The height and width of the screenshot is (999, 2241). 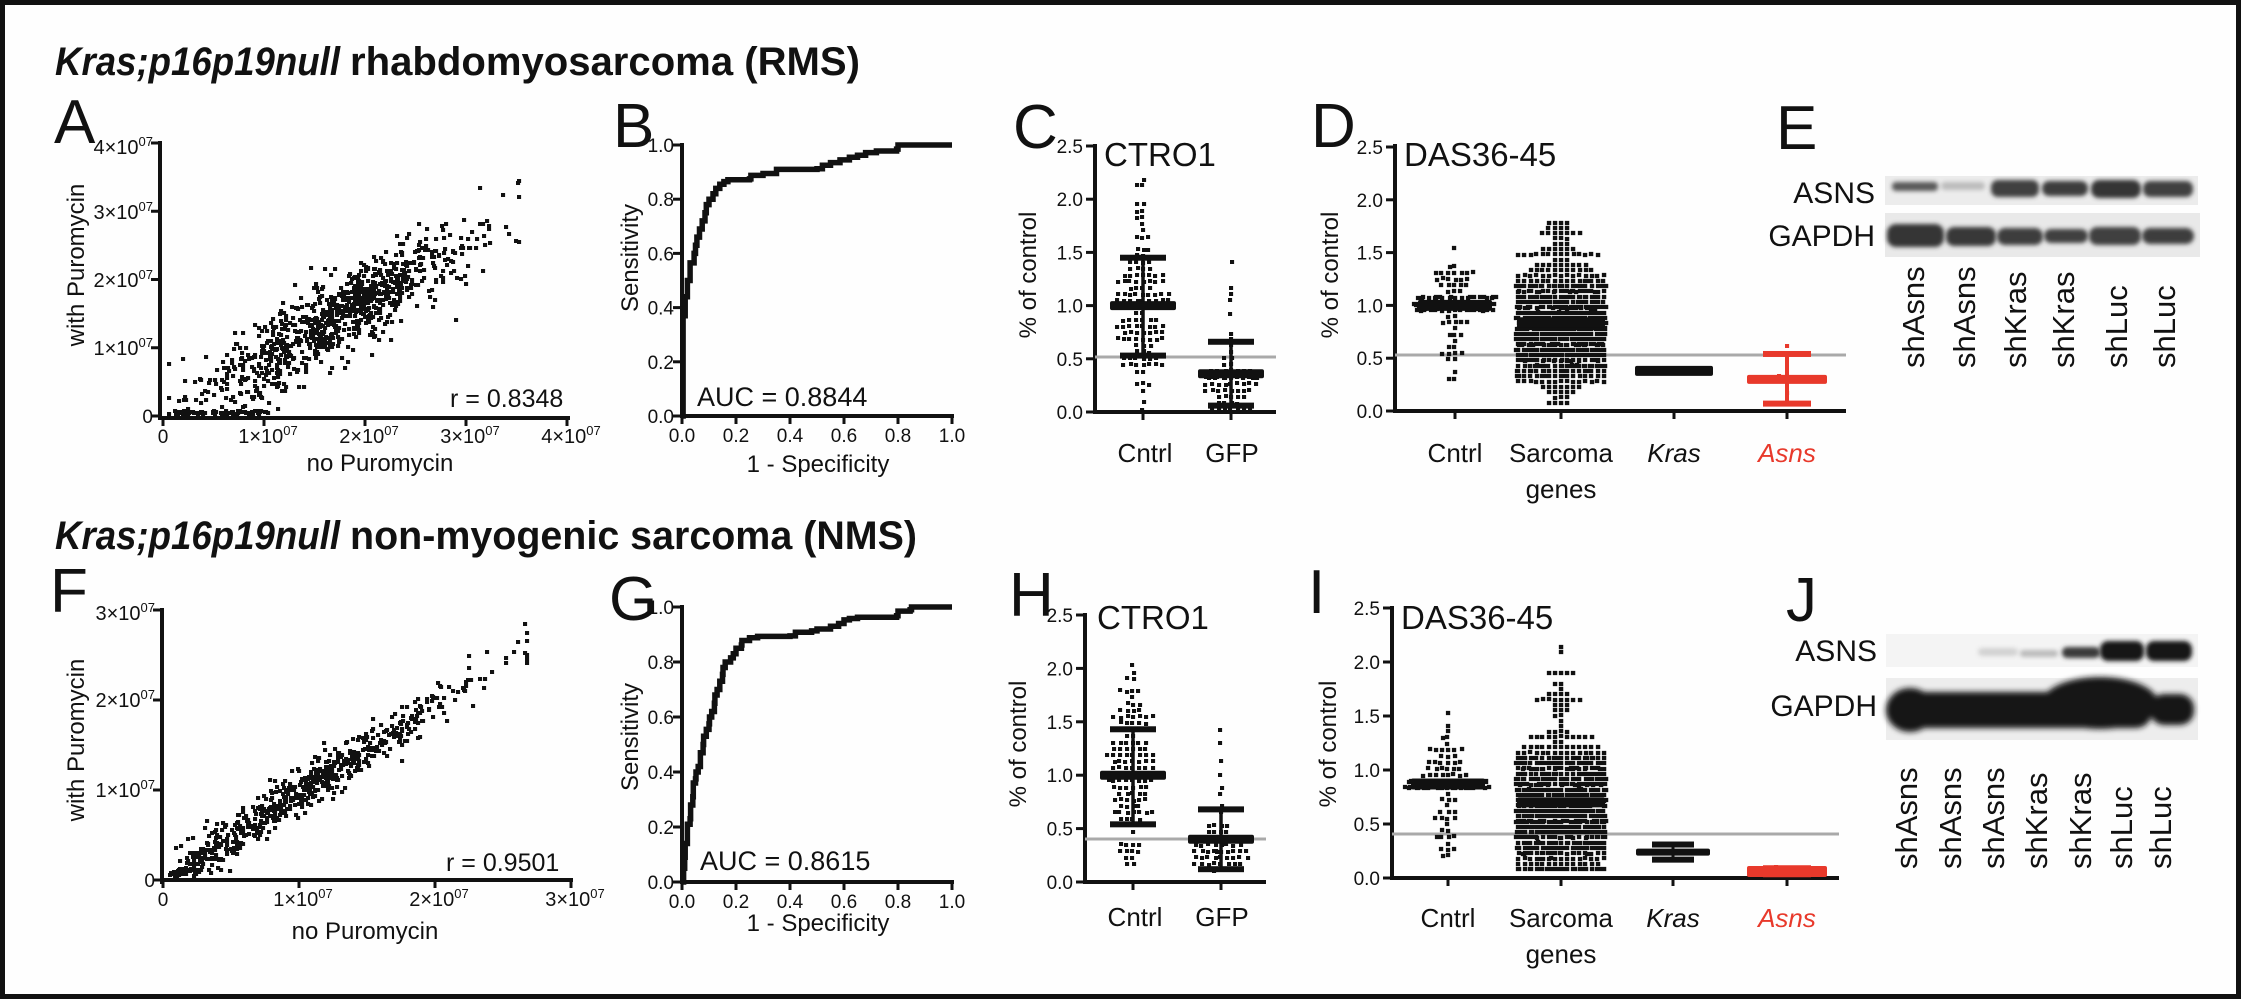 What do you see at coordinates (633, 536) in the screenshot?
I see `svg-text: non-myogenic sarcoma (NMS)` at bounding box center [633, 536].